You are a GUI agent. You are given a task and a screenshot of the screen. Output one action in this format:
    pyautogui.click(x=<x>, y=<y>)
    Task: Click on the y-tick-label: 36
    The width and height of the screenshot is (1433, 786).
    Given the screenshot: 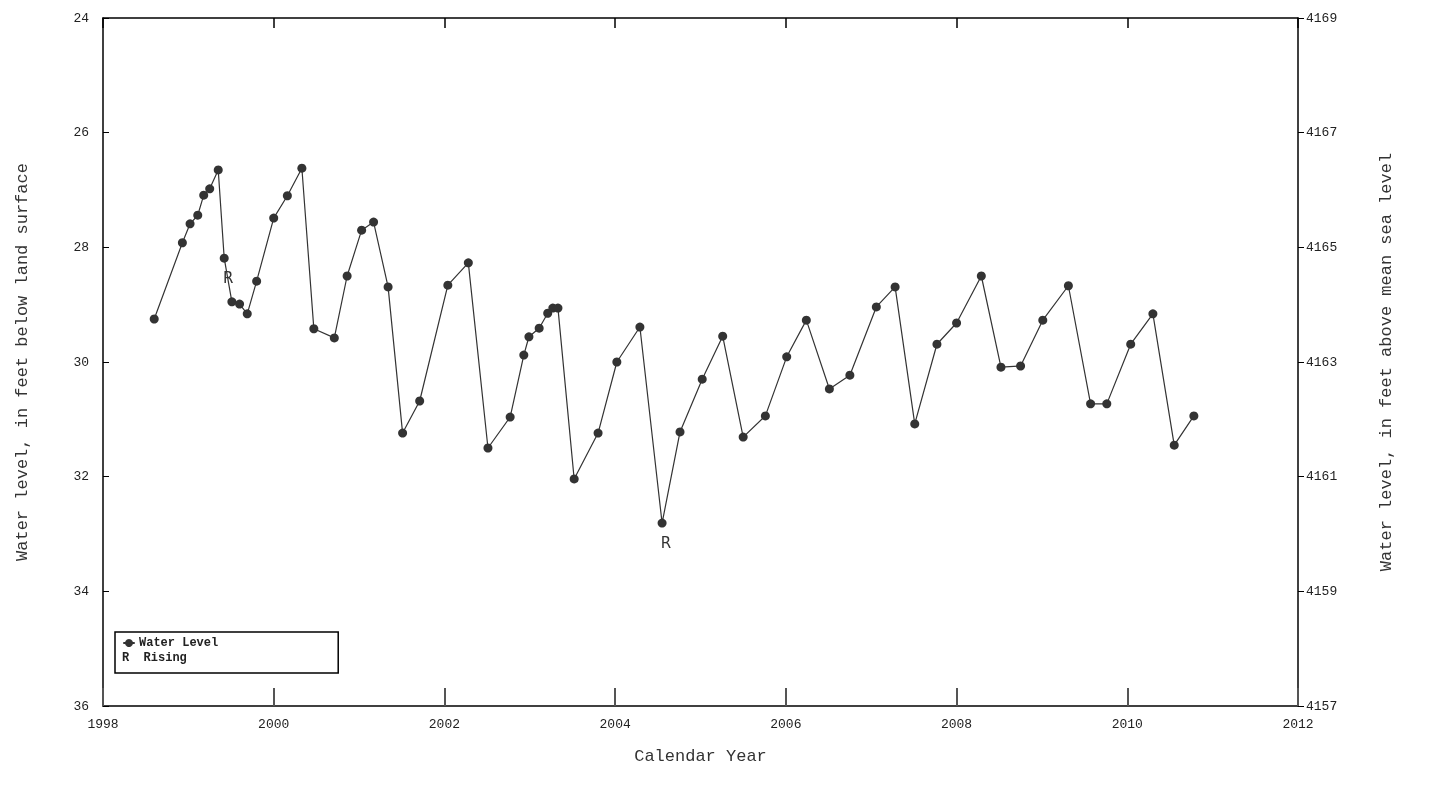 What is the action you would take?
    pyautogui.click(x=81, y=706)
    